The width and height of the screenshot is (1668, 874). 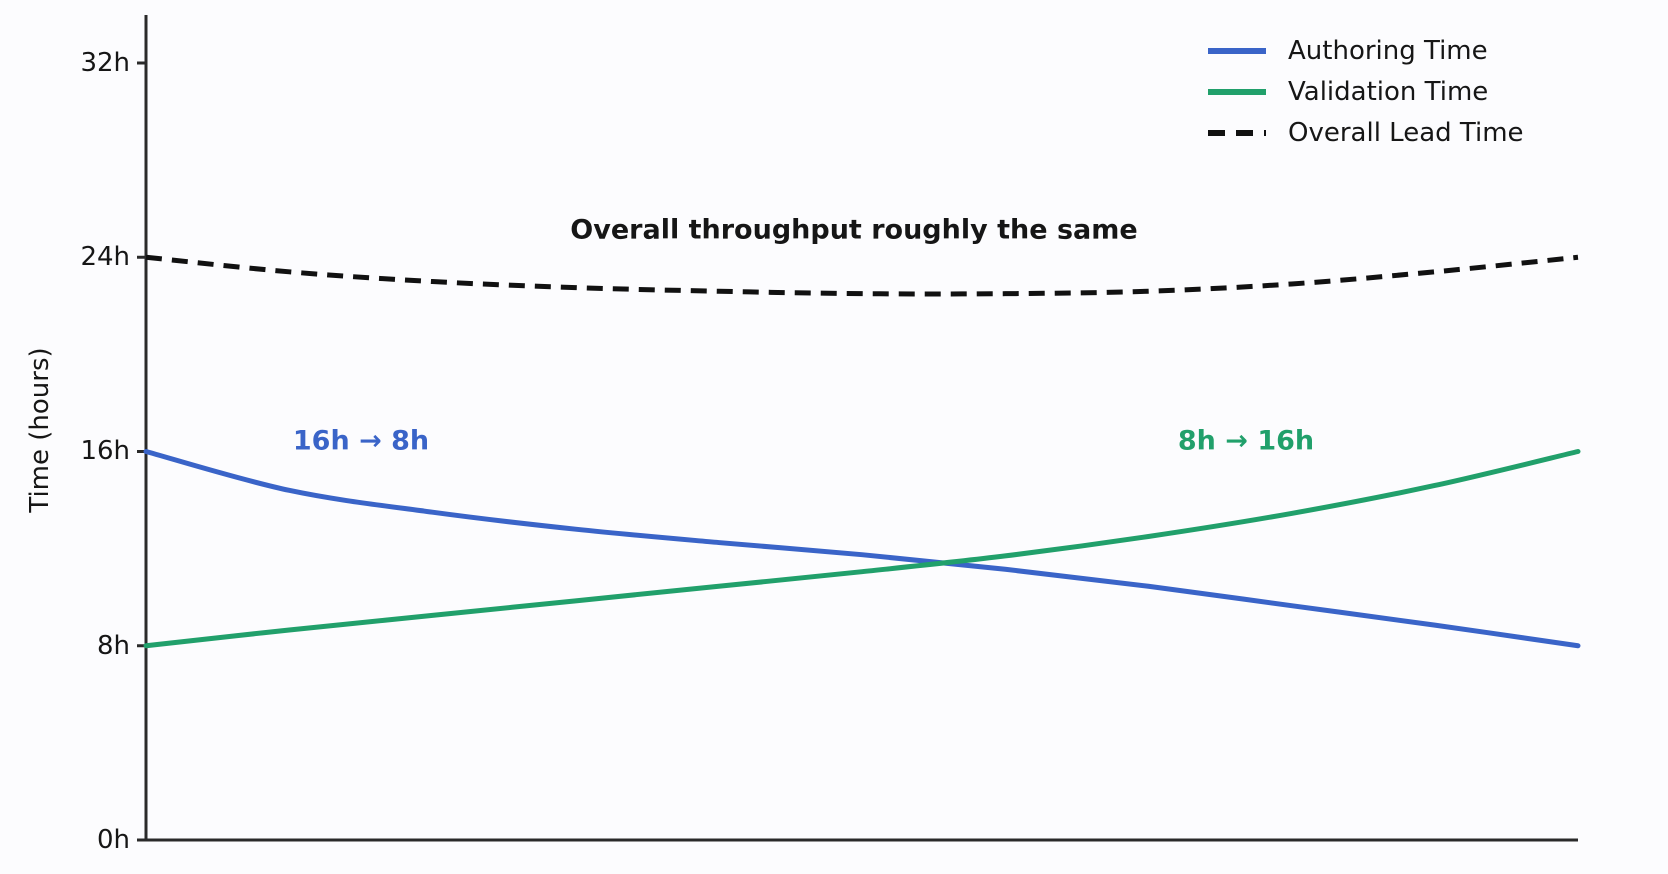 What do you see at coordinates (862, 275) in the screenshot?
I see `overall-lead-time-line` at bounding box center [862, 275].